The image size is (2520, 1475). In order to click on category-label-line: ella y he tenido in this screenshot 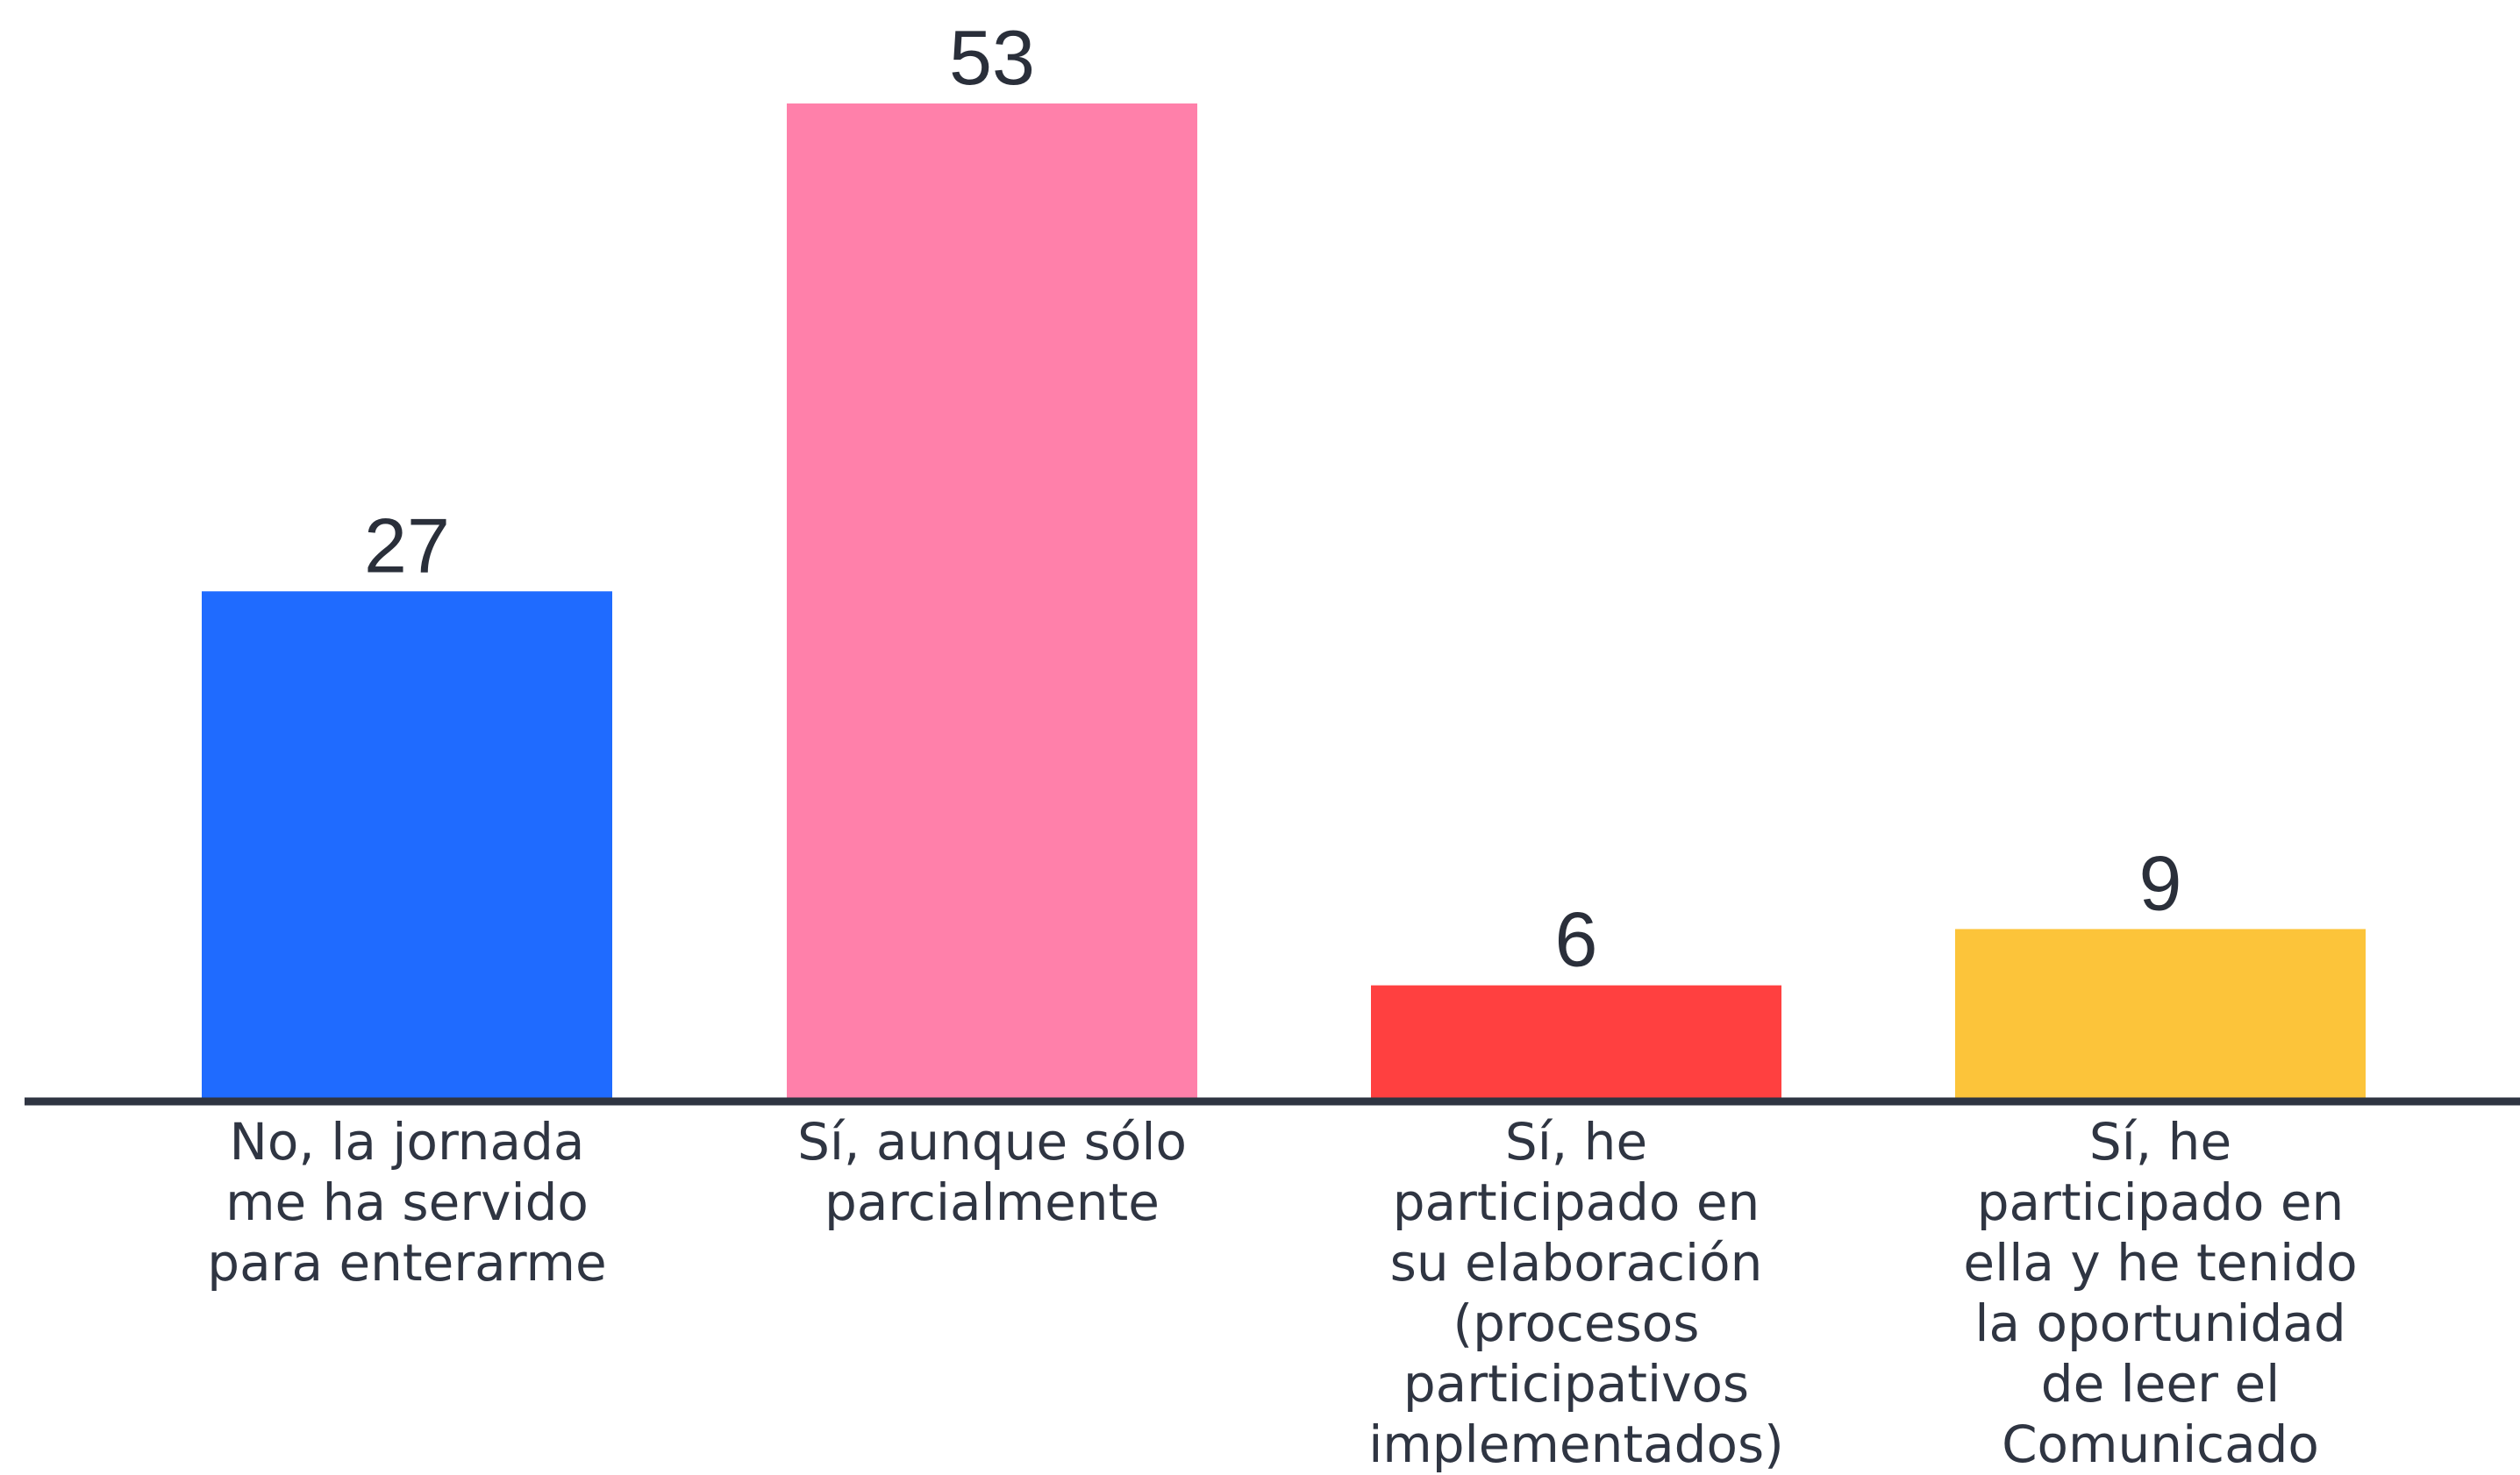, I will do `click(2160, 1263)`.